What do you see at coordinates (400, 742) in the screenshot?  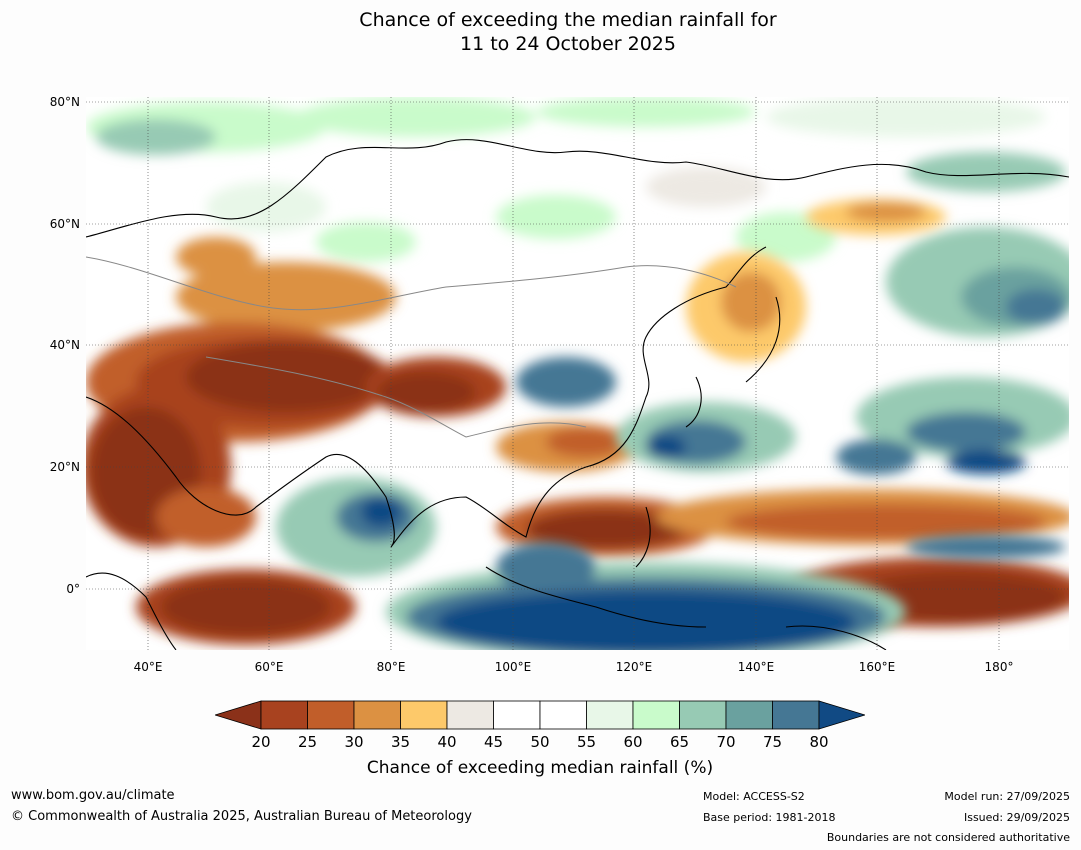 I see `colorbar-tick-35: 35` at bounding box center [400, 742].